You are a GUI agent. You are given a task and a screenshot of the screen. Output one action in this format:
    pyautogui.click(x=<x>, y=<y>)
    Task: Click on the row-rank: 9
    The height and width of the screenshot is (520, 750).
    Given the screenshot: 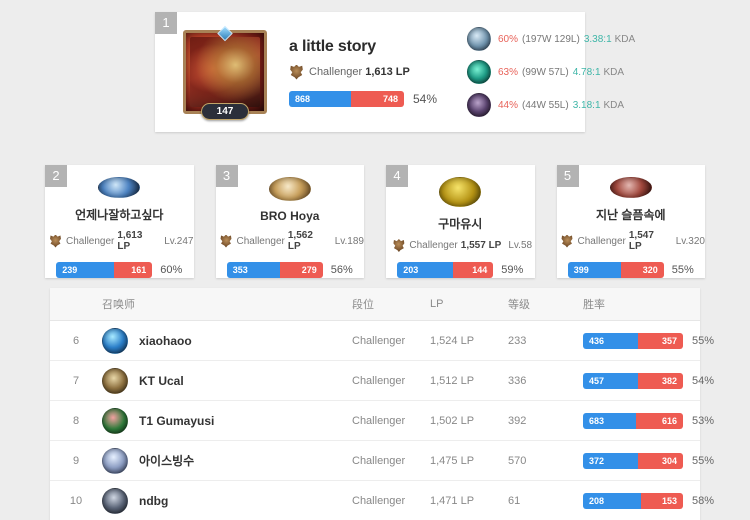 What is the action you would take?
    pyautogui.click(x=76, y=460)
    